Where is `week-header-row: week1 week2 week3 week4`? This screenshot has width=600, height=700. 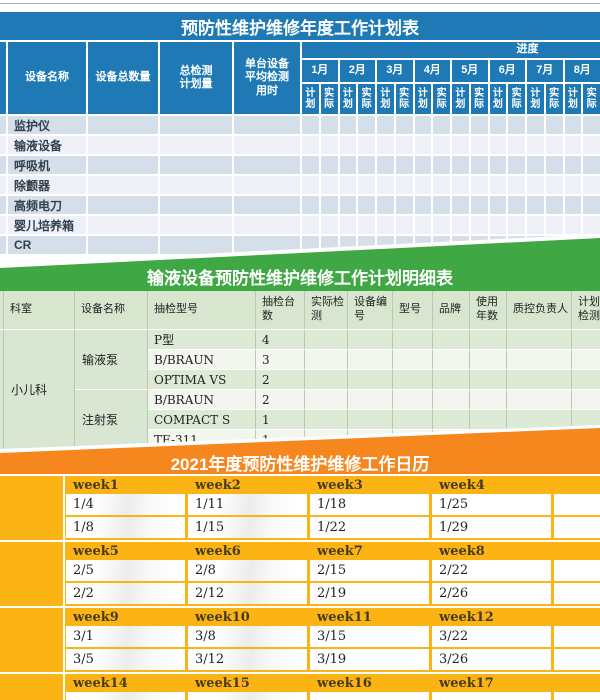 week-header-row: week1 week2 week3 week4 is located at coordinates (300, 485).